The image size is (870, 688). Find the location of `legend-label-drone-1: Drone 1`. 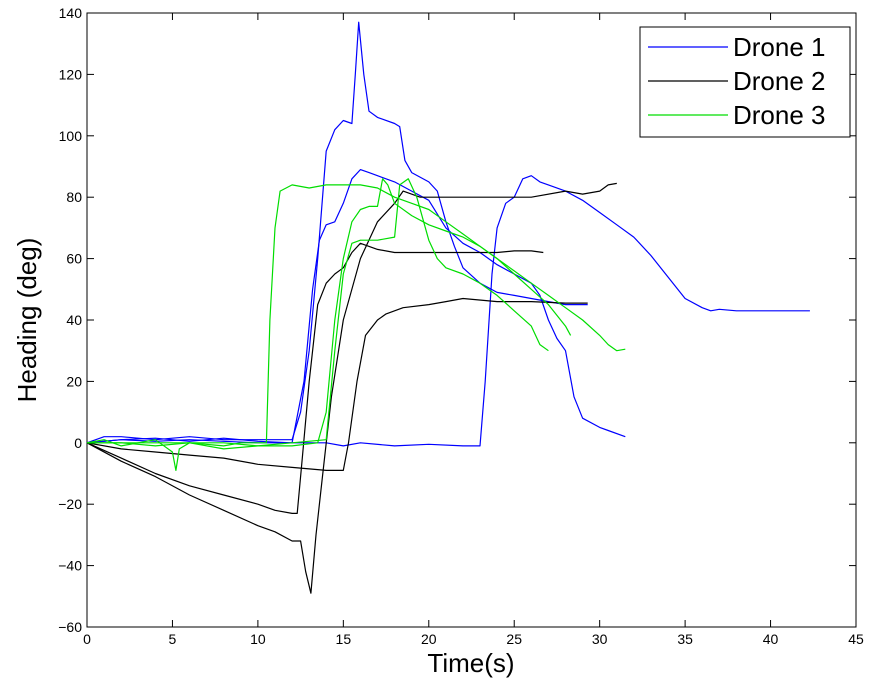

legend-label-drone-1: Drone 1 is located at coordinates (779, 47).